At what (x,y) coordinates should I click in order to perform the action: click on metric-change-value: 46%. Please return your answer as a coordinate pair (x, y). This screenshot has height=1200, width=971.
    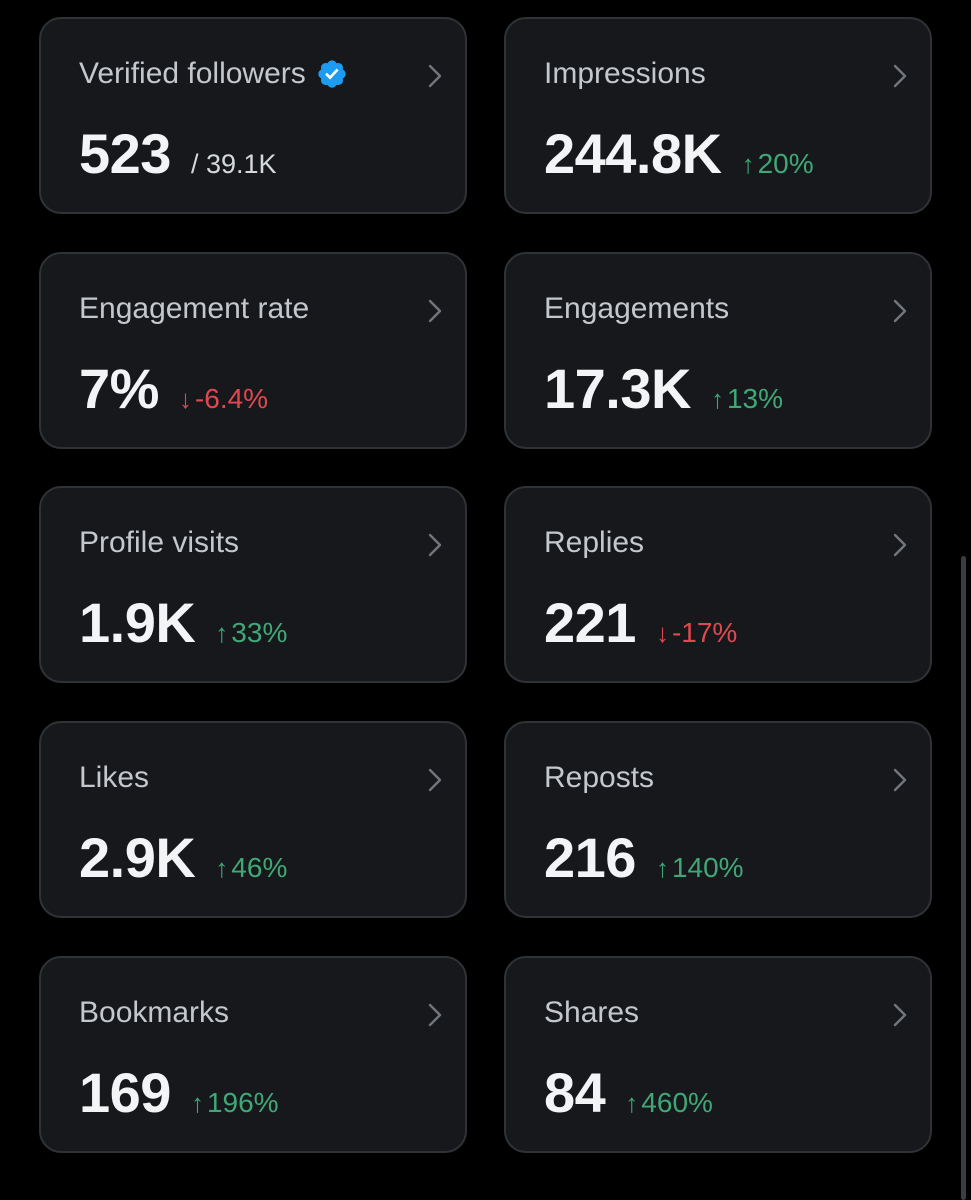
    Looking at the image, I should click on (259, 867).